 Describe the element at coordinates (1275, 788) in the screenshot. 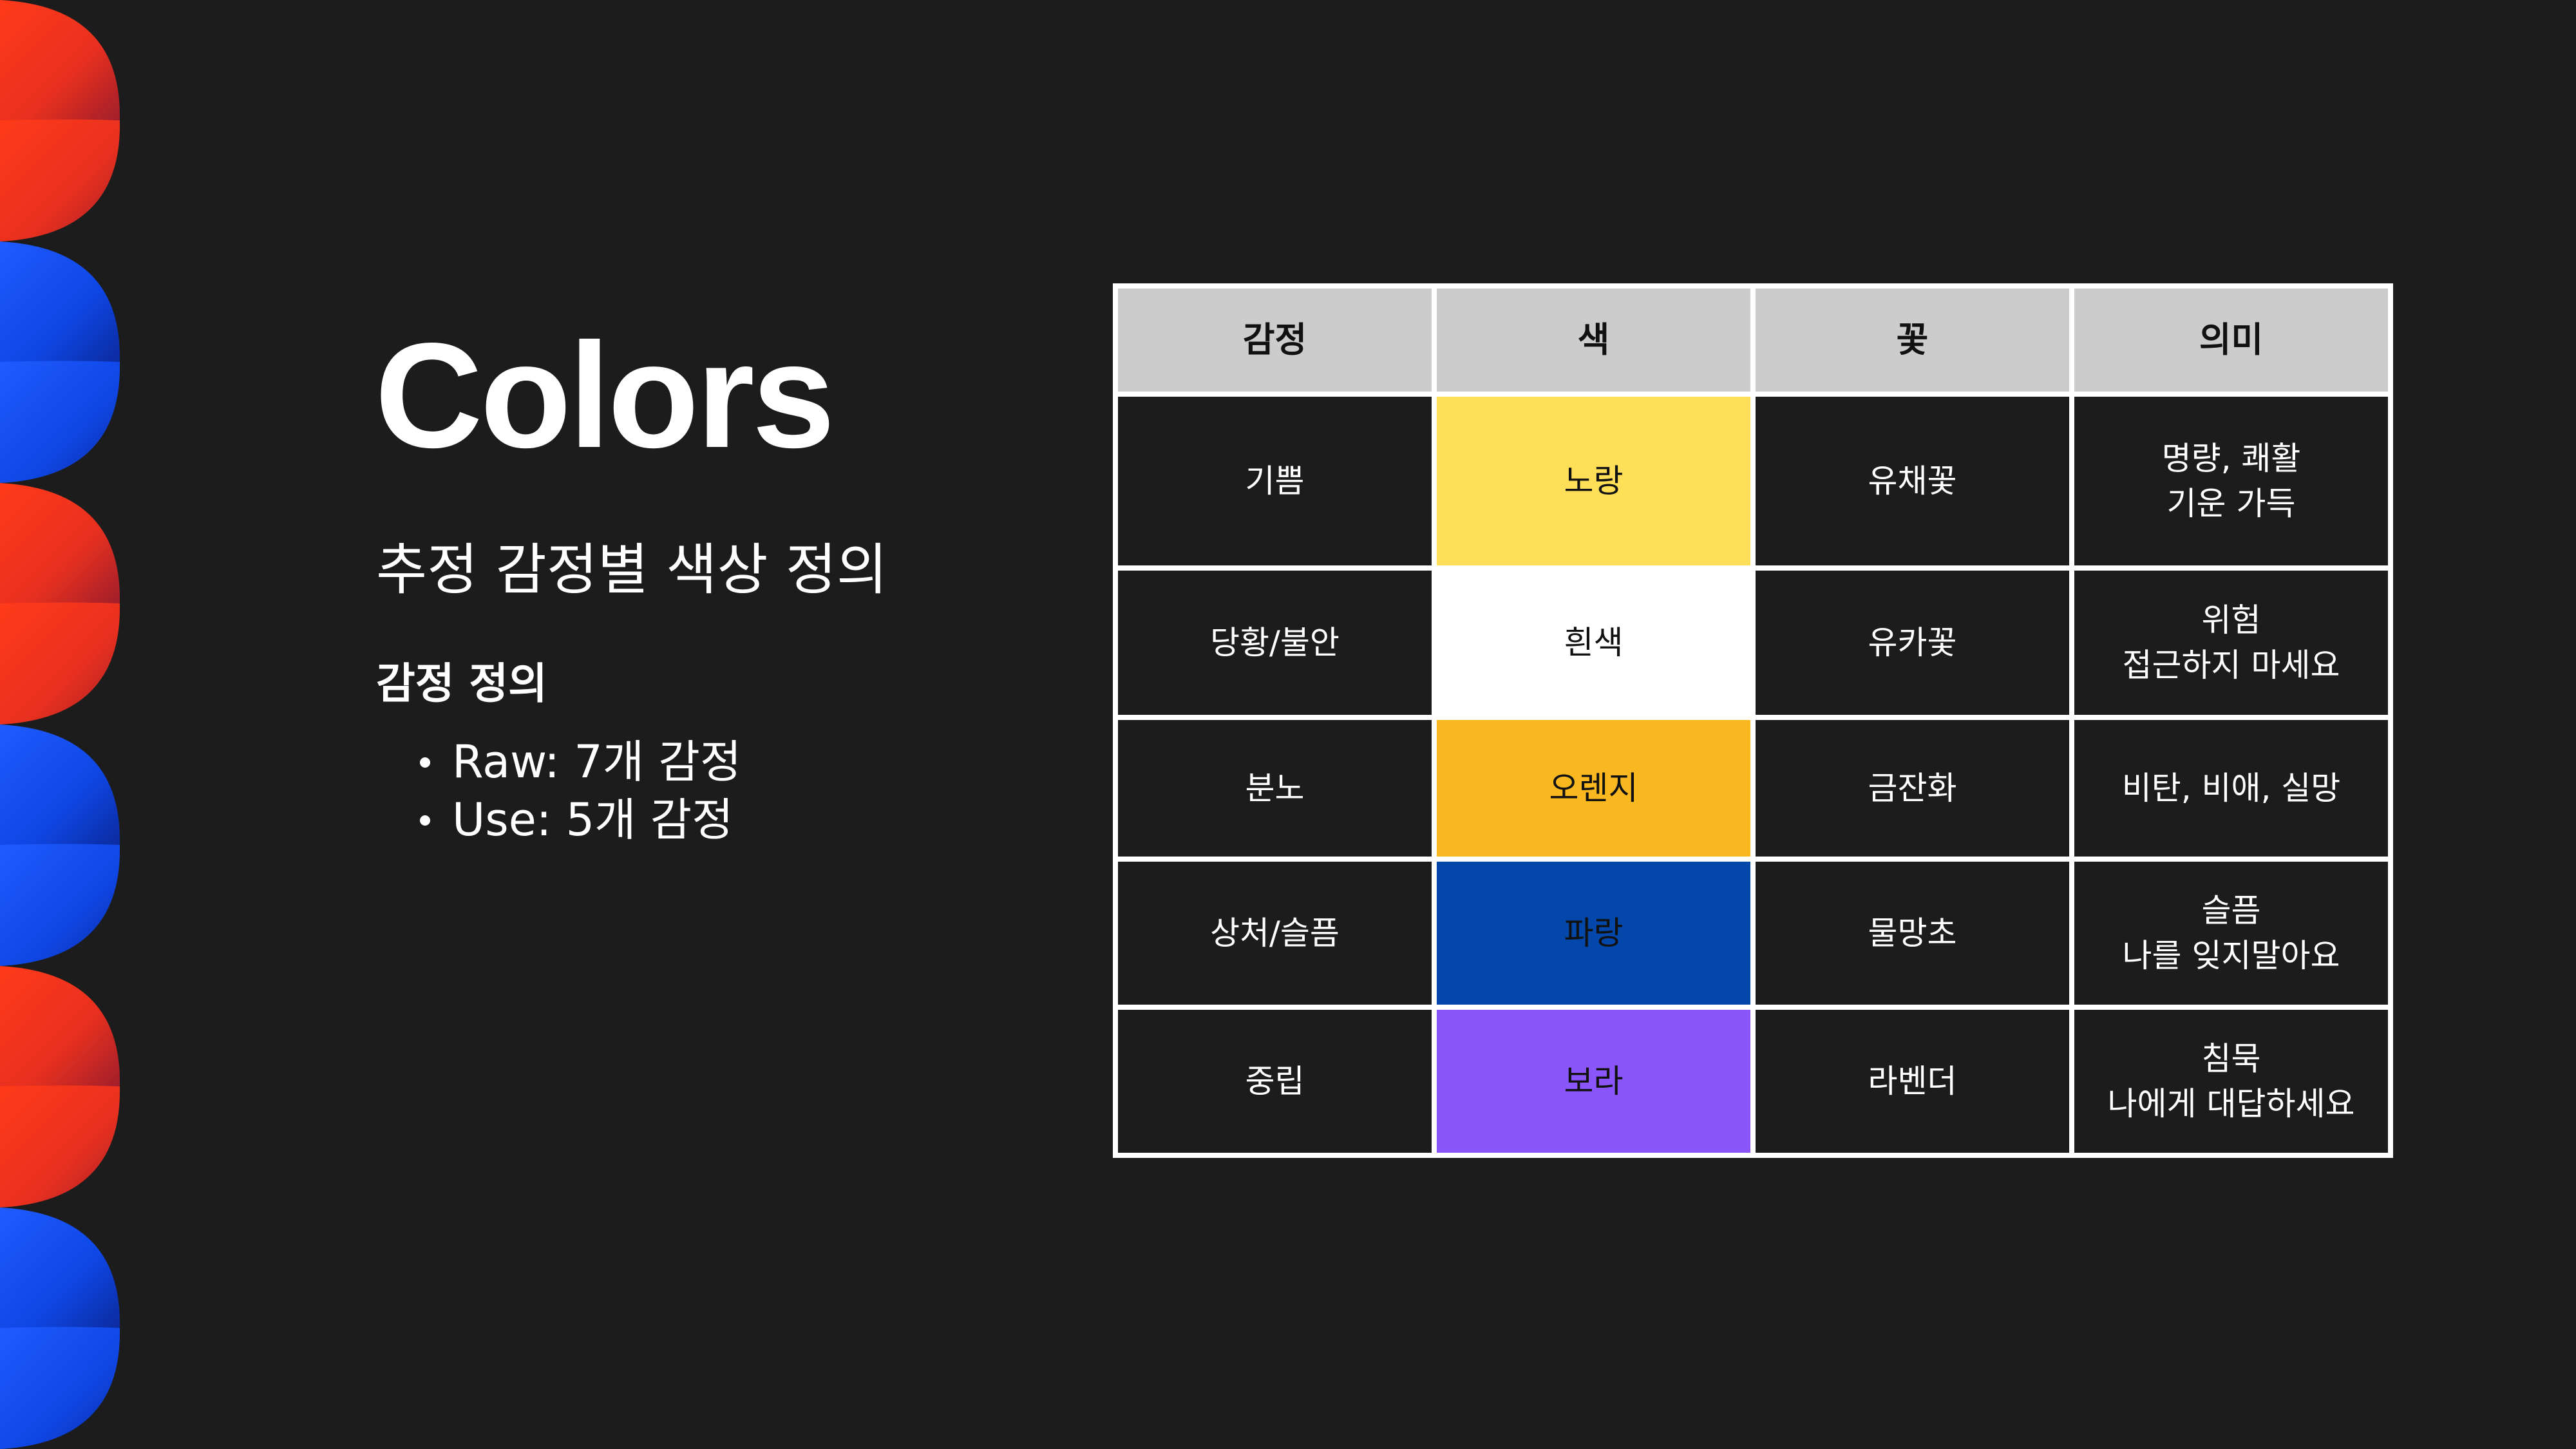

I see `emotion-cell: 분노` at that location.